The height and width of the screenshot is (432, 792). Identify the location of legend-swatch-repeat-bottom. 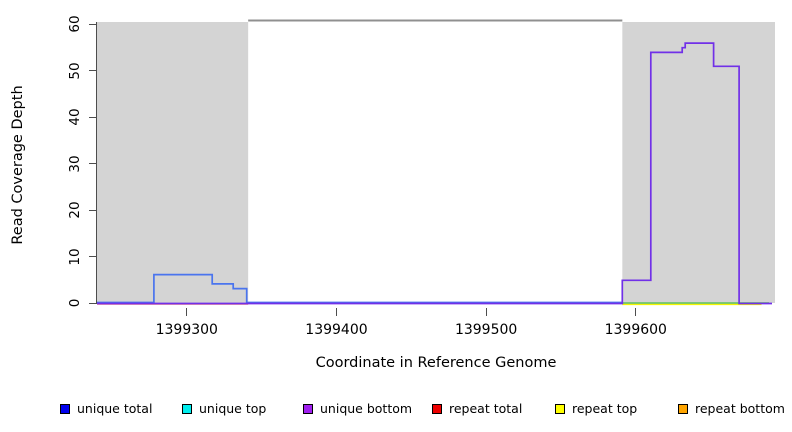
(683, 408).